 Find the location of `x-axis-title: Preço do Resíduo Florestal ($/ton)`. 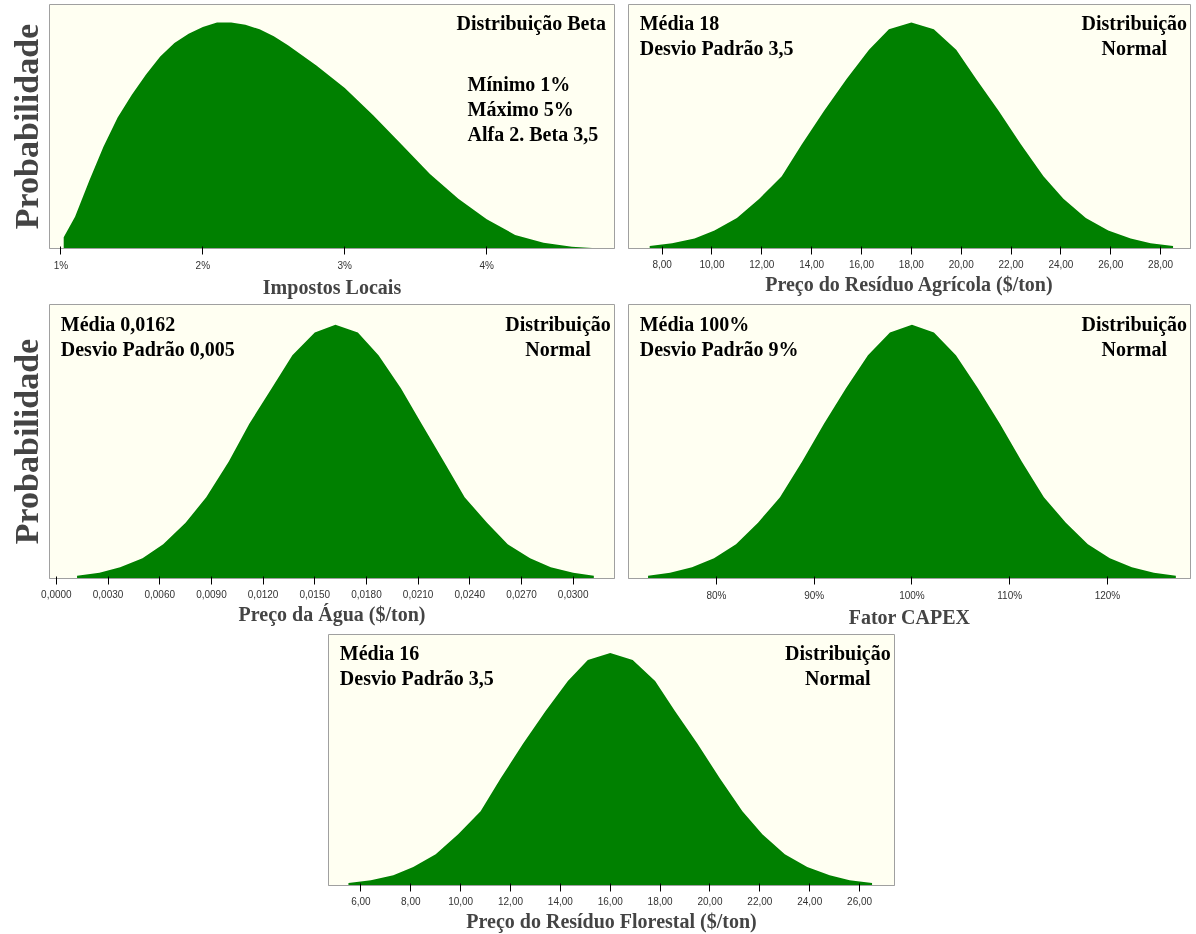

x-axis-title: Preço do Resíduo Florestal ($/ton) is located at coordinates (611, 921).